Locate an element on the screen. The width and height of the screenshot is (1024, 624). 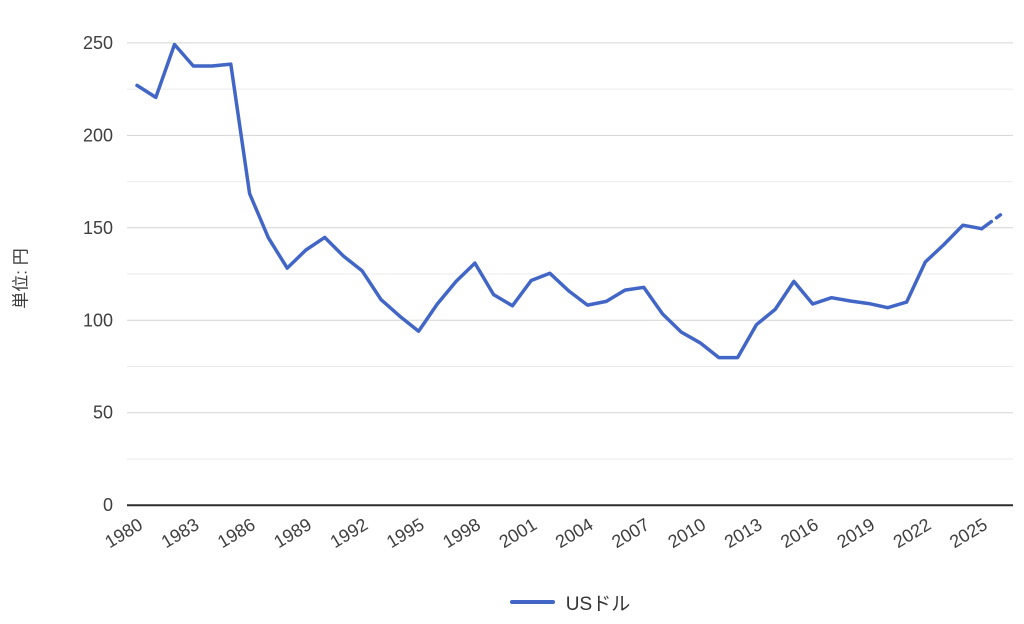
y-axis-tick-label: 200 is located at coordinates (98, 135).